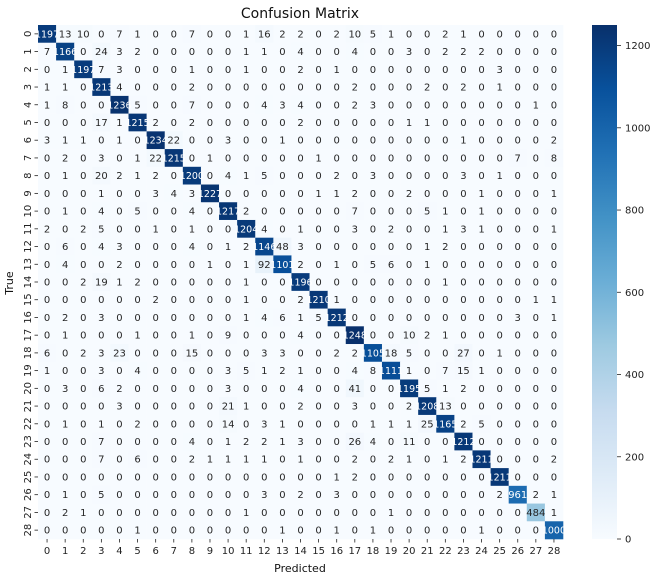  What do you see at coordinates (28, 388) in the screenshot?
I see `y-tick-label: 20` at bounding box center [28, 388].